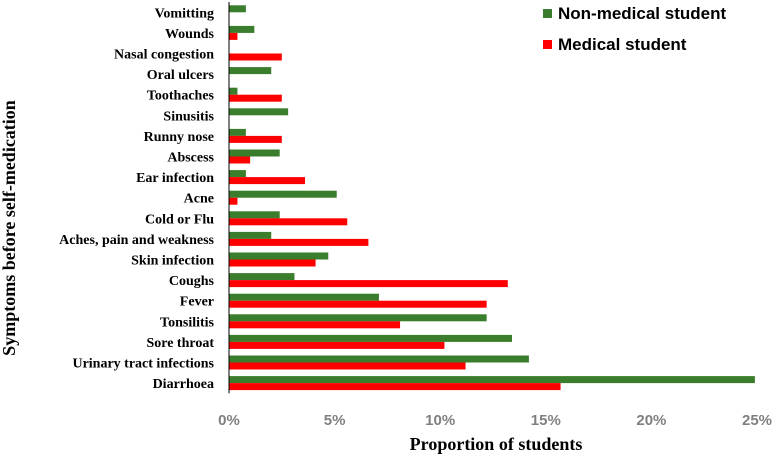 This screenshot has width=782, height=461. I want to click on x-tick-label: 0%, so click(229, 420).